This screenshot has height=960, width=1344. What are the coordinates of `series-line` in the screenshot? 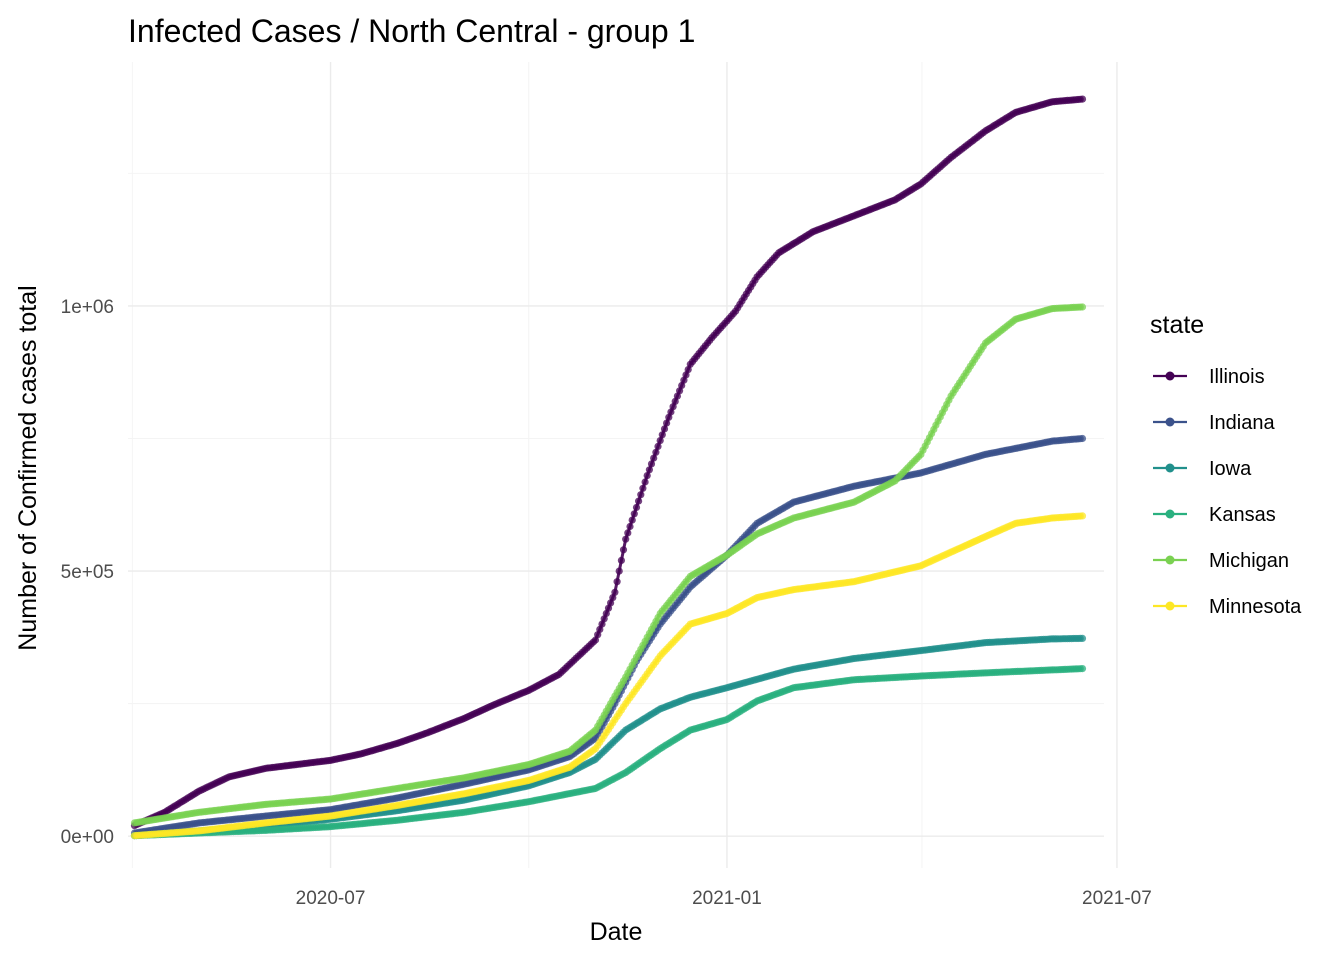 It's located at (608, 752).